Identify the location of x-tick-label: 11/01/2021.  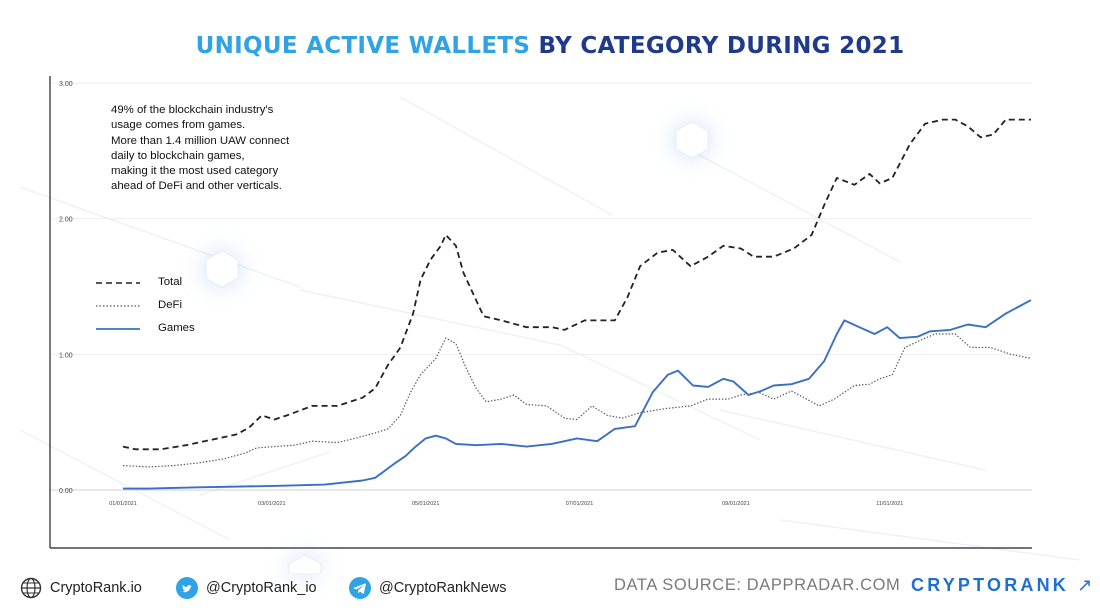
(889, 504).